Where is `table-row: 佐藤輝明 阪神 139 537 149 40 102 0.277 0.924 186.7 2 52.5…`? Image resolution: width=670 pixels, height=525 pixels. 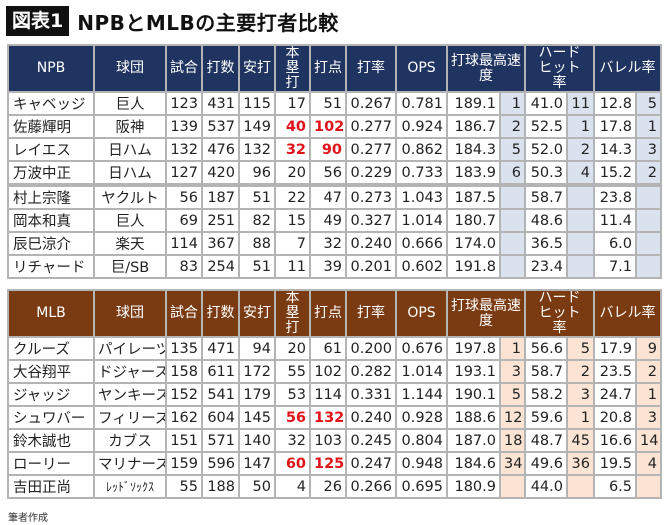
table-row: 佐藤輝明 阪神 139 537 149 40 102 0.277 0.924 186.7 2 52.5… is located at coordinates (334, 126).